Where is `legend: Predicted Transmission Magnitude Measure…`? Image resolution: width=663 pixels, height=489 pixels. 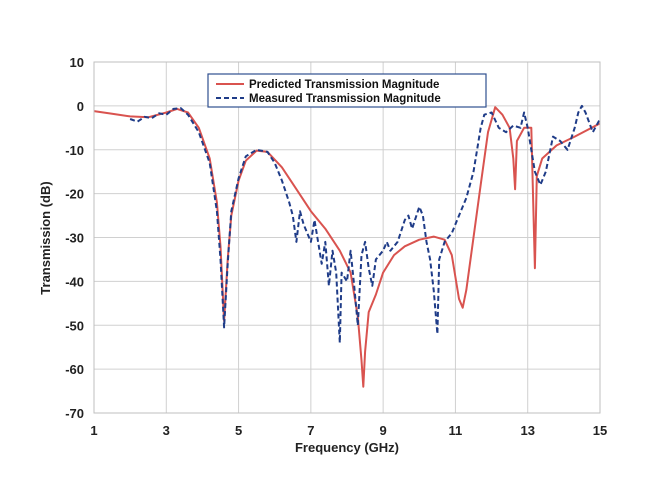
legend: Predicted Transmission Magnitude Measure… is located at coordinates (347, 90).